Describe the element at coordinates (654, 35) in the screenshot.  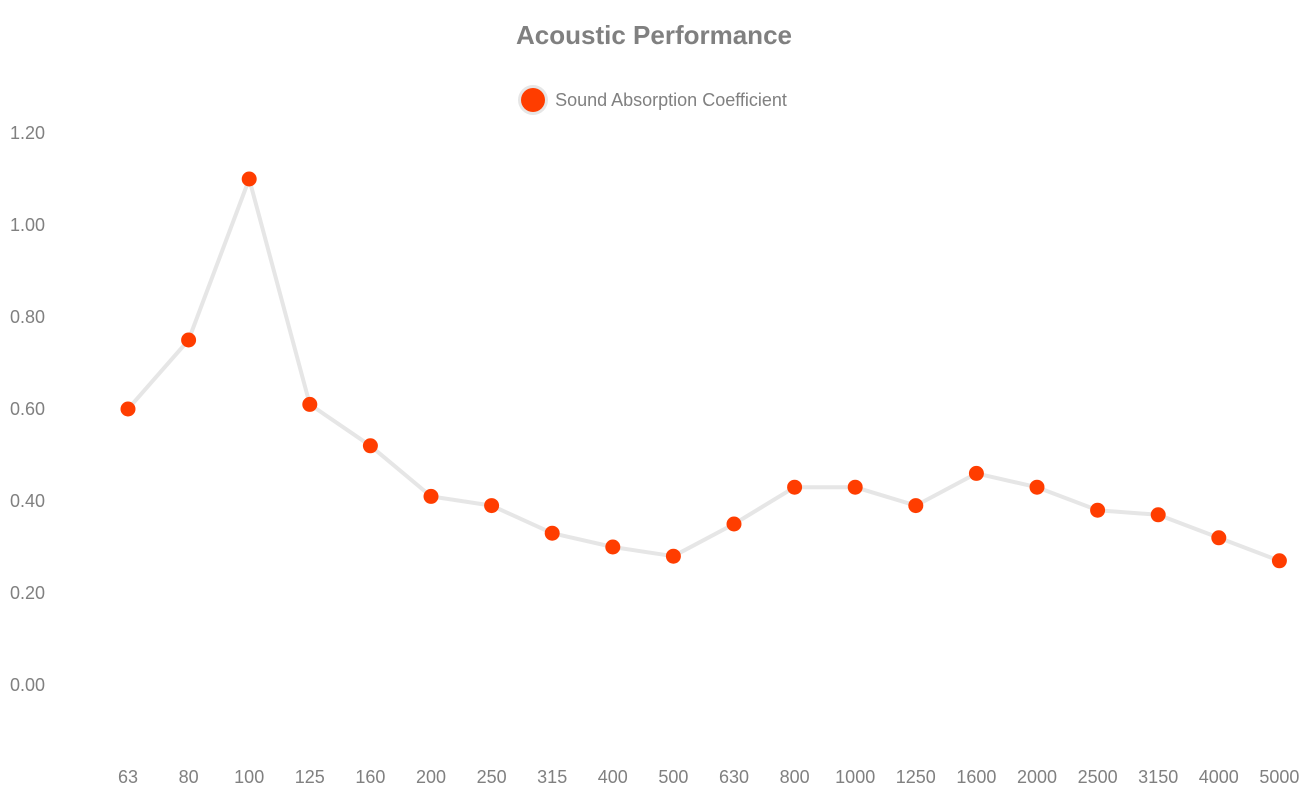
I see `chart-title: Acoustic Performance` at that location.